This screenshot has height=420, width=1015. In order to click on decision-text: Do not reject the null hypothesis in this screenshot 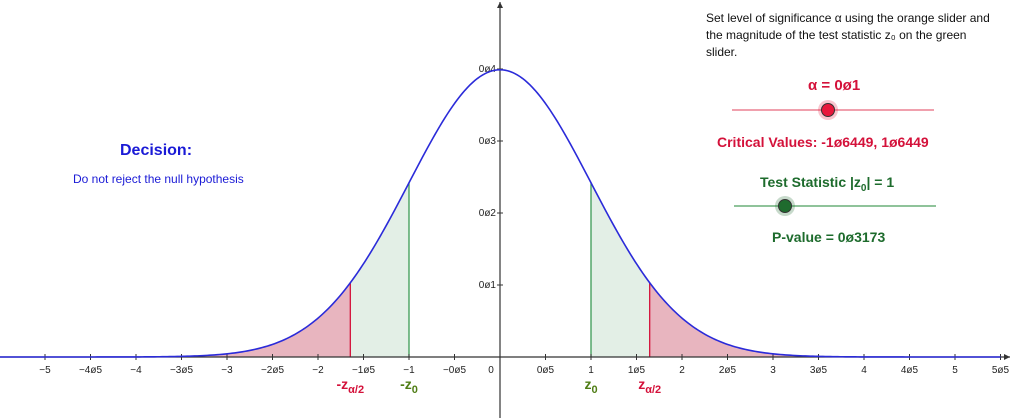, I will do `click(158, 179)`.